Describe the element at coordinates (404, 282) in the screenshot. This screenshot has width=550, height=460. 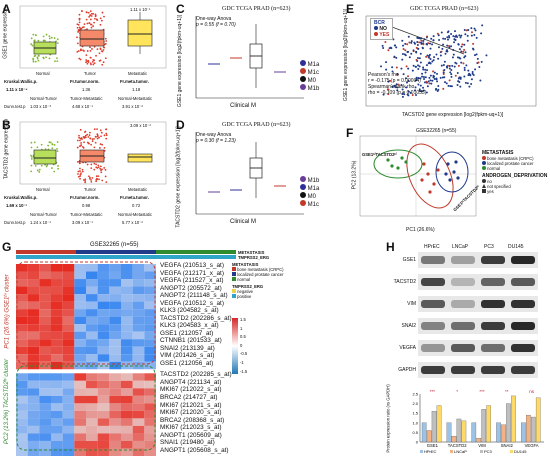
I see `blot-label: TACSTD2` at that location.